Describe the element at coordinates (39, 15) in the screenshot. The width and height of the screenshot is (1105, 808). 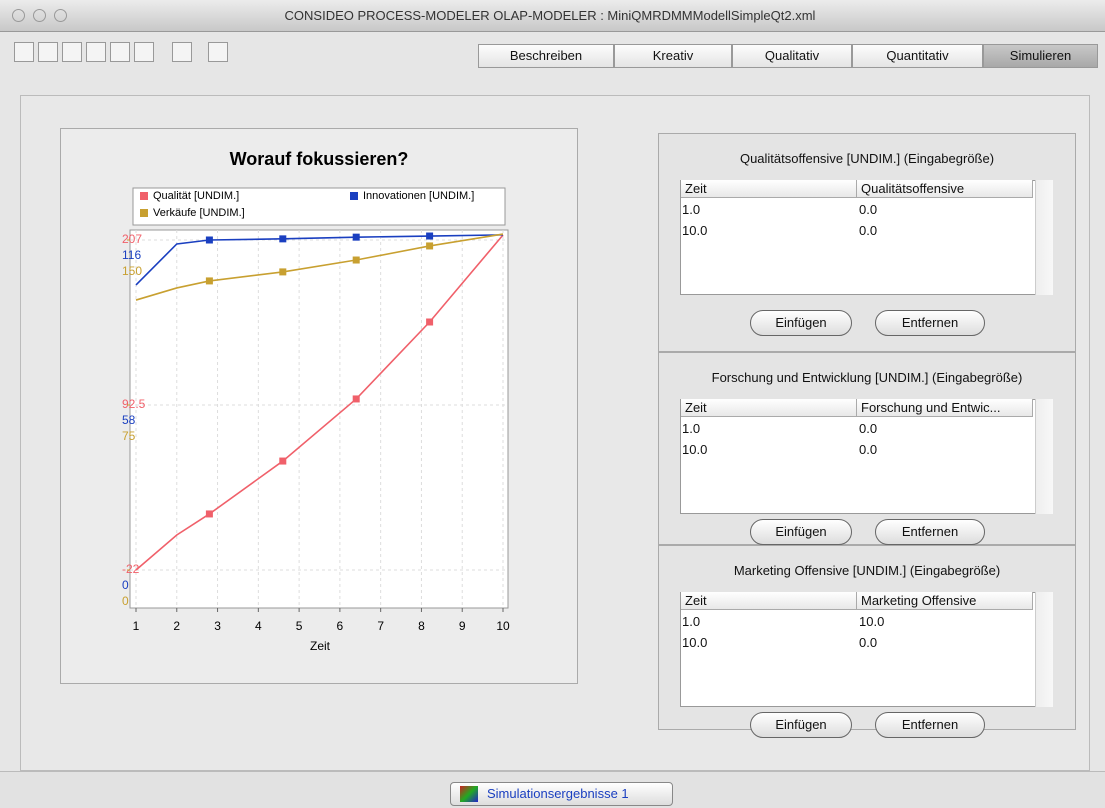
I see `minimize-button` at that location.